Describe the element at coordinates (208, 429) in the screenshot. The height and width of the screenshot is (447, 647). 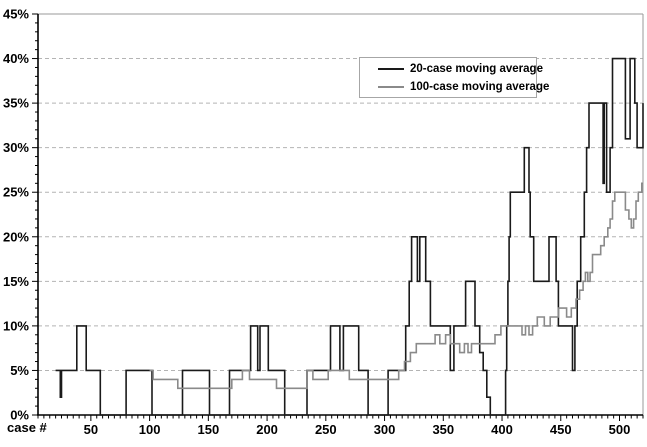
I see `x-axis-tick-label: 150` at that location.